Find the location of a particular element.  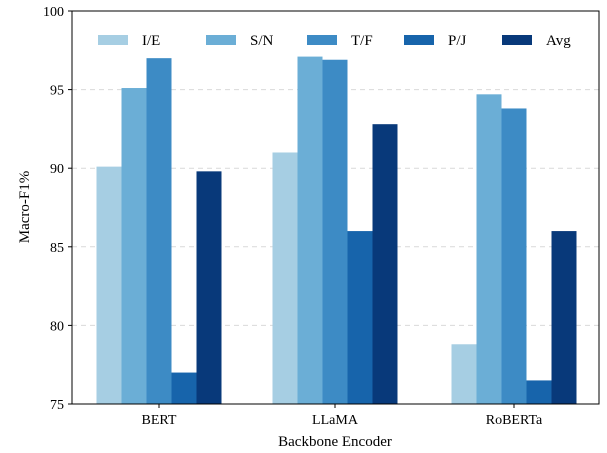

y-tick-label: 80 is located at coordinates (57, 326).